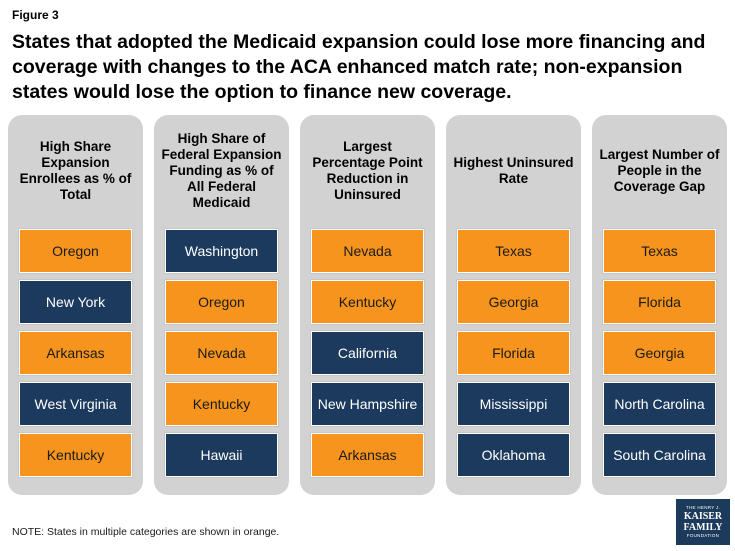 Image resolution: width=735 pixels, height=551 pixels. What do you see at coordinates (513, 455) in the screenshot?
I see `state-cell: Oklahoma` at bounding box center [513, 455].